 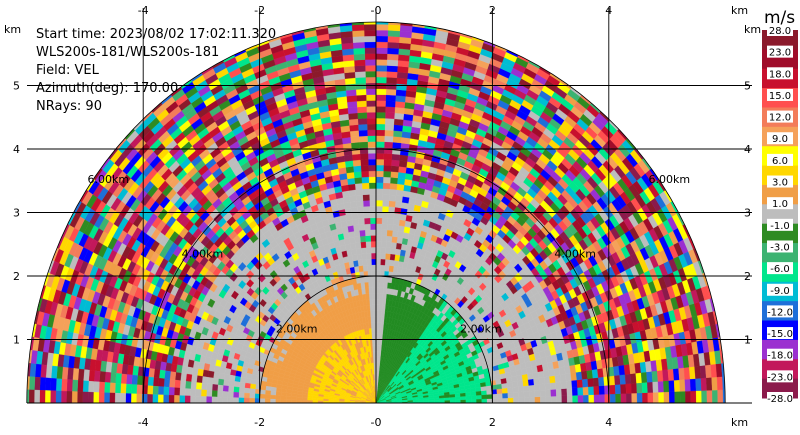 I want to click on colorbar-label: 3.0, so click(x=780, y=183).